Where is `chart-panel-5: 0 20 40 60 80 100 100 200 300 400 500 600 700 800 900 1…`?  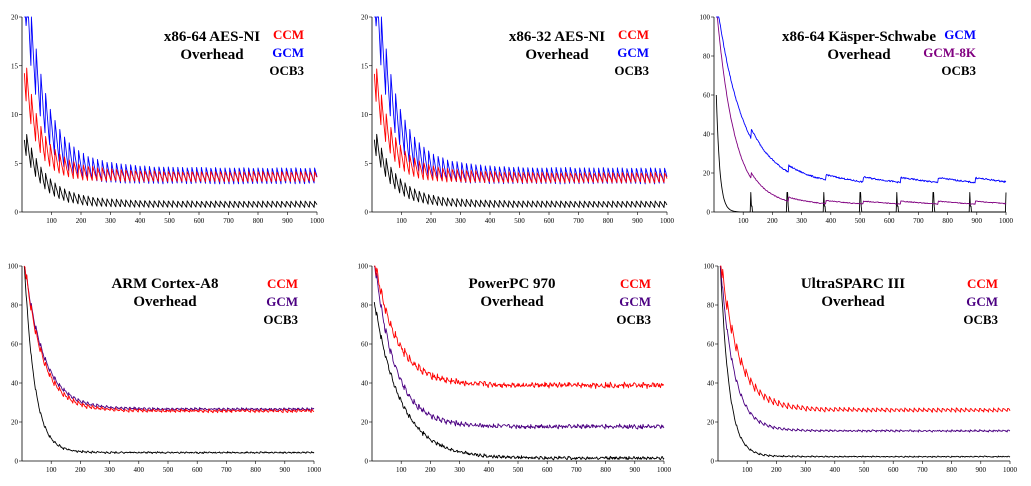
chart-panel-5: 0 20 40 60 80 100 100 200 300 400 500 600 700 800 900 1… is located at coordinates (515, 369).